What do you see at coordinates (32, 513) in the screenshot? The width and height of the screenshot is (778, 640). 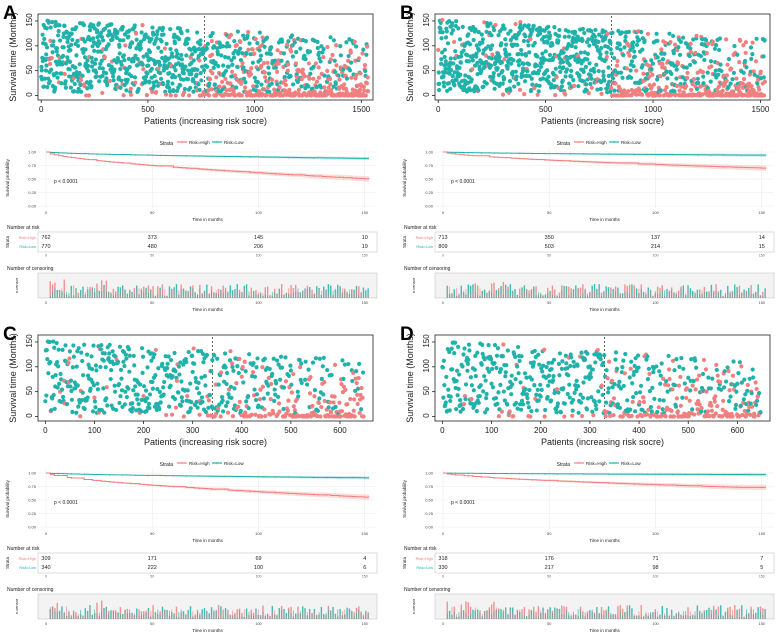 I see `km-ytick-label: 0.25` at bounding box center [32, 513].